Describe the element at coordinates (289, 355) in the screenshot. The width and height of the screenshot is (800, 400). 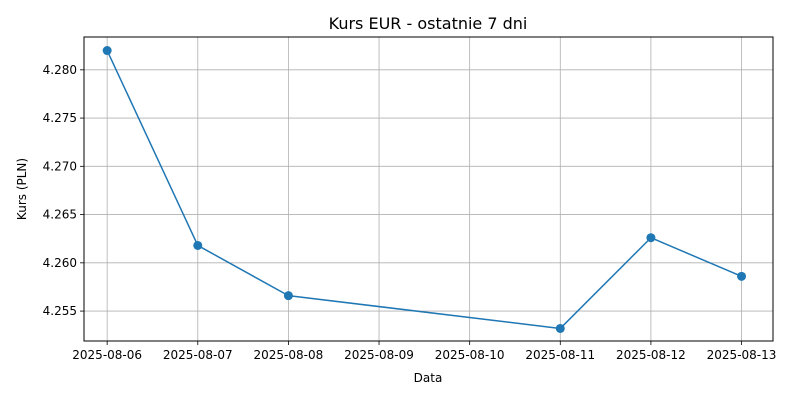
I see `x-tick-label: 2025-08-08` at that location.